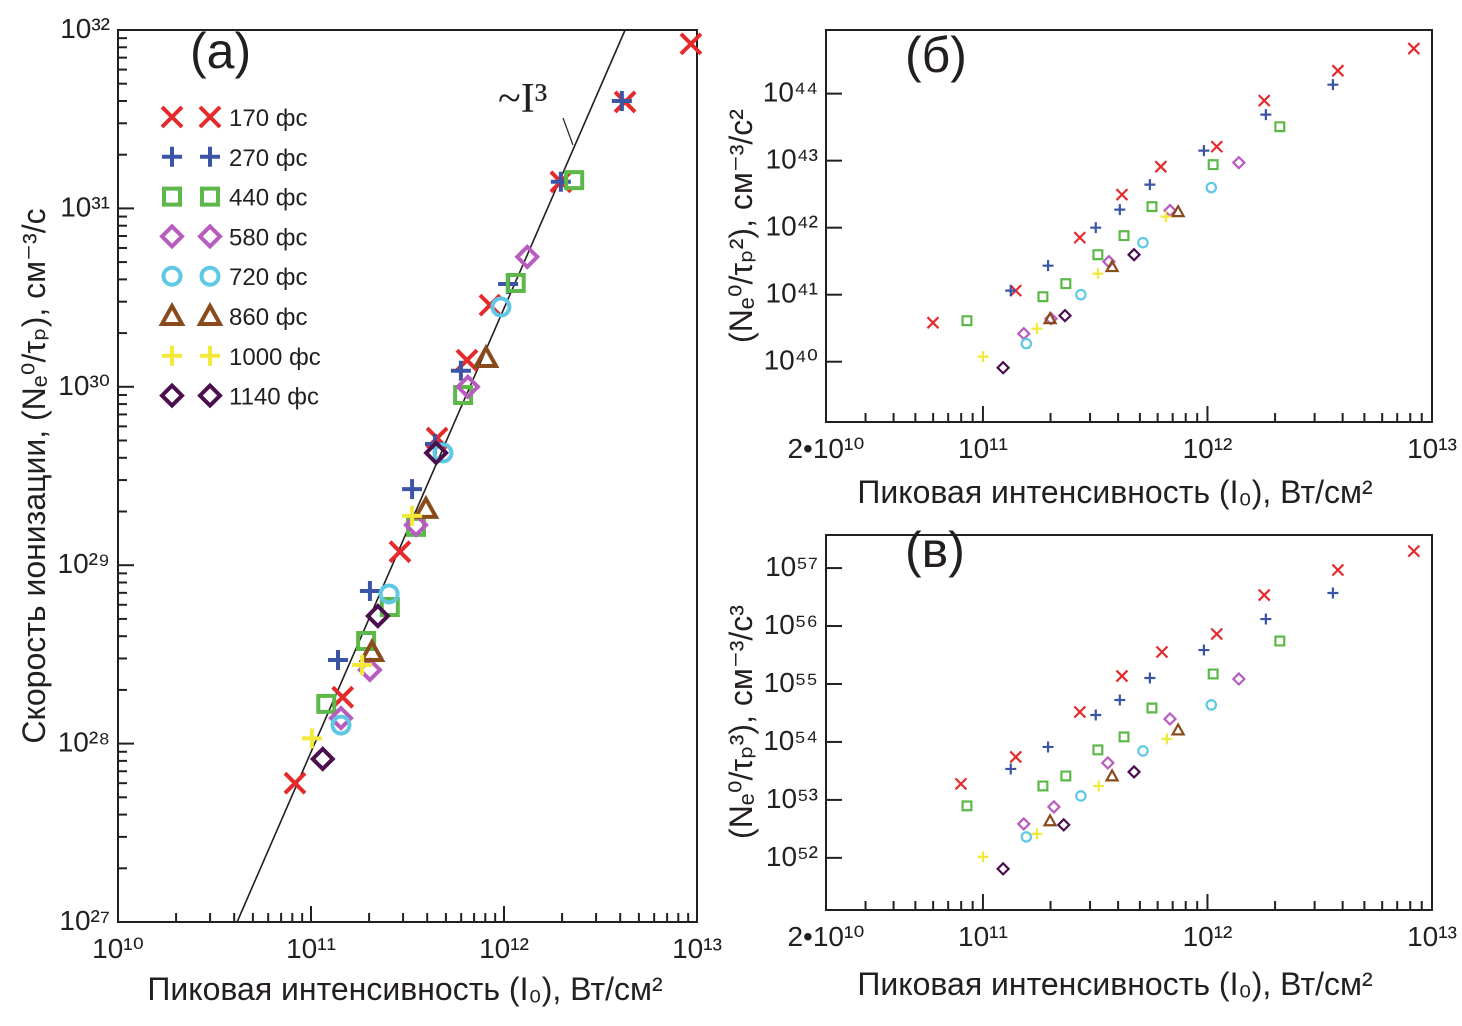 The width and height of the screenshot is (1462, 1026). Describe the element at coordinates (268, 237) in the screenshot. I see `legend-label: 580 фс` at that location.